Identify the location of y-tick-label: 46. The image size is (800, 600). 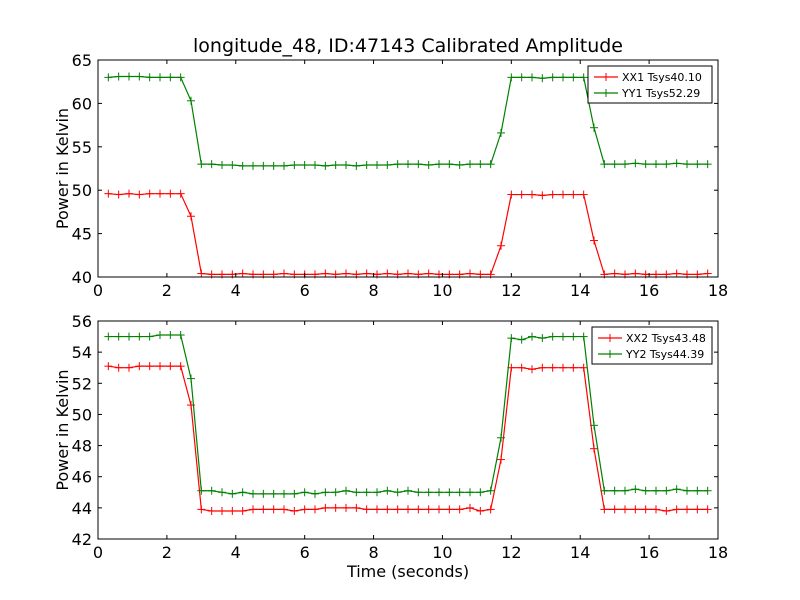
(82, 477).